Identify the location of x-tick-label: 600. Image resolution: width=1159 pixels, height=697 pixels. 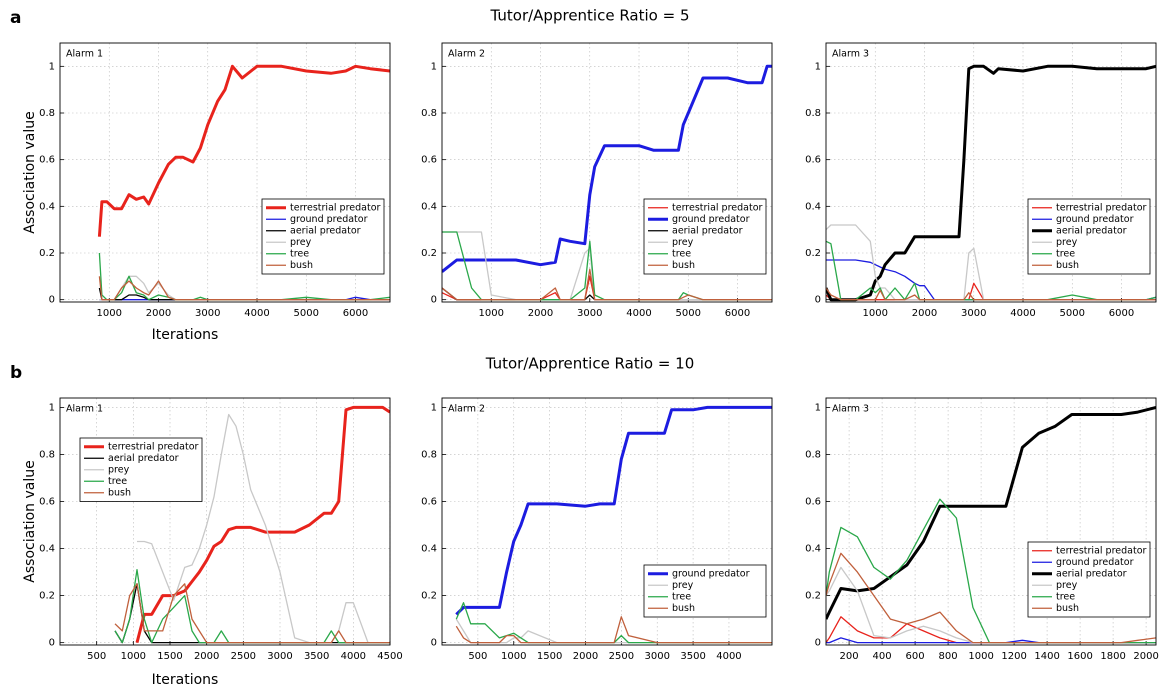
(915, 656).